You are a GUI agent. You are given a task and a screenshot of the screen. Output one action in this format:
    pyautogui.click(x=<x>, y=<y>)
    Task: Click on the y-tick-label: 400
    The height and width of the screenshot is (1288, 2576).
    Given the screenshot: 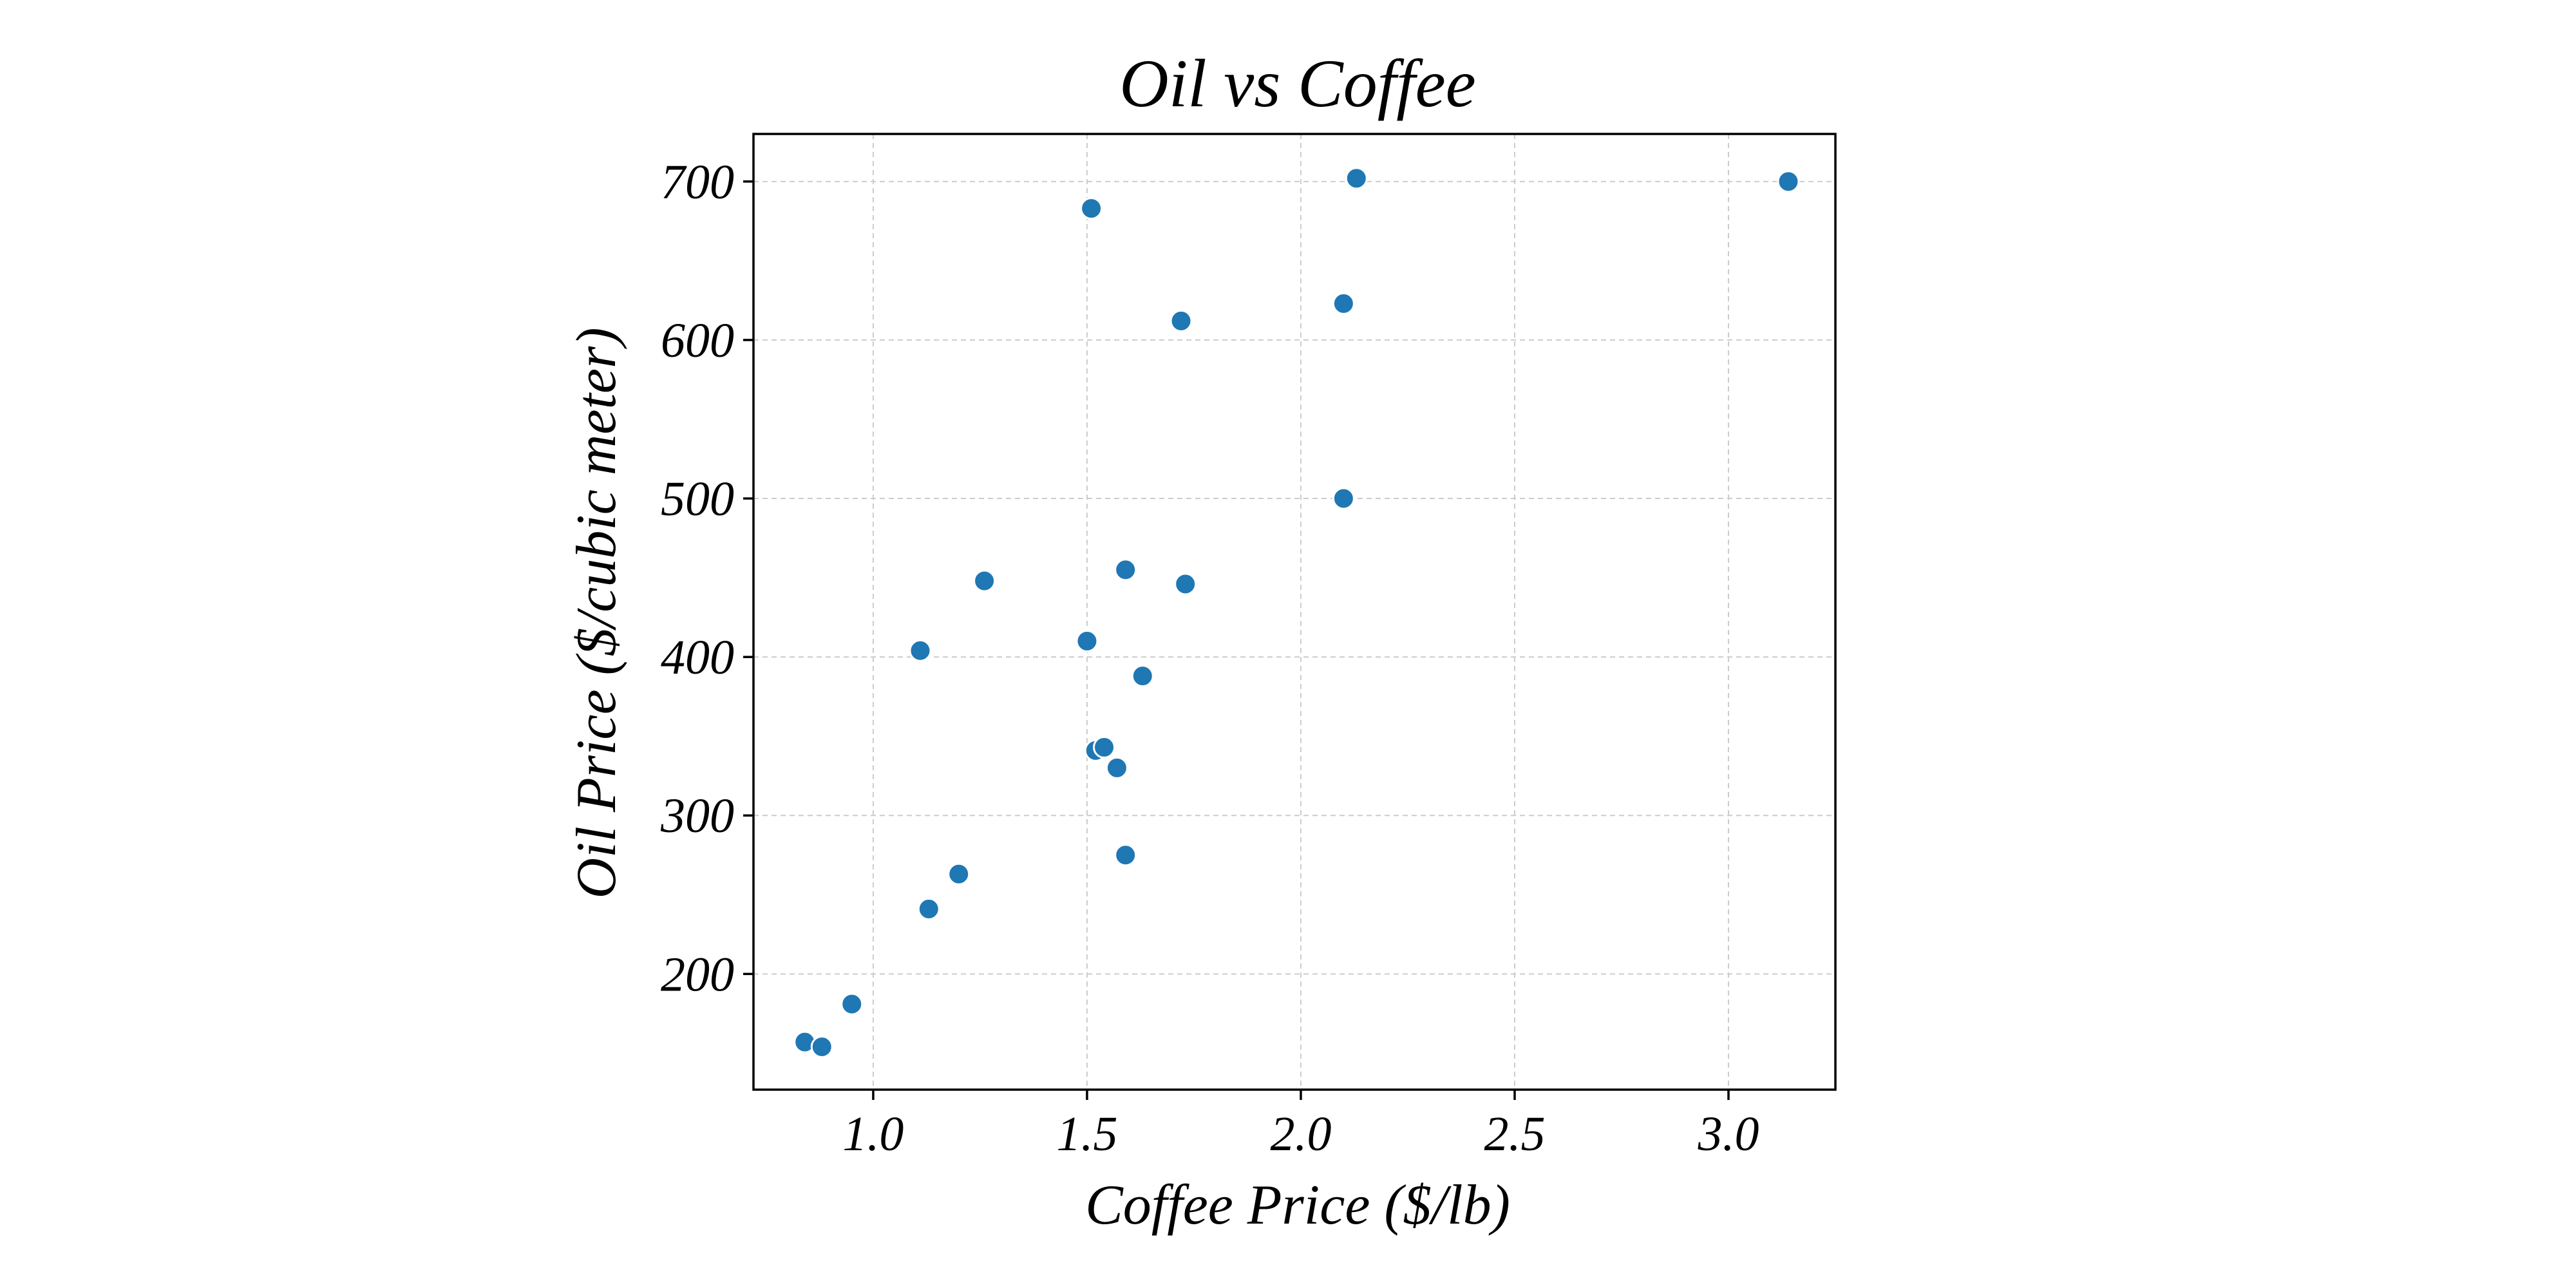 What is the action you would take?
    pyautogui.click(x=697, y=657)
    